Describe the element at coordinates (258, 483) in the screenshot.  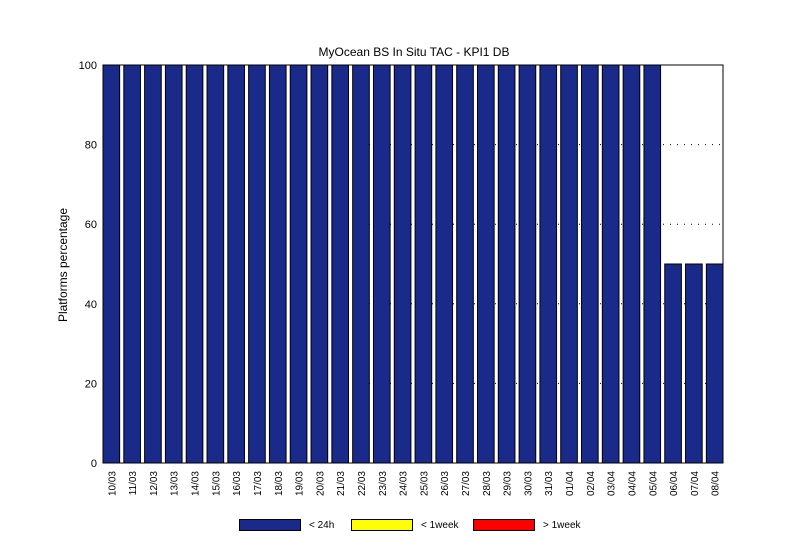
I see `x-tick-label: 17/03` at that location.